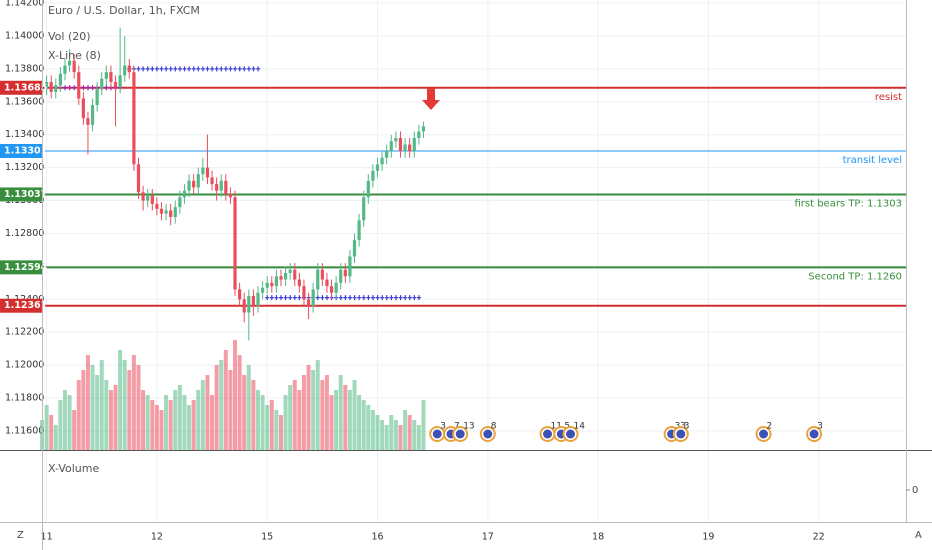 Image resolution: width=932 pixels, height=550 pixels. I want to click on x-tick-label: 19, so click(708, 537).